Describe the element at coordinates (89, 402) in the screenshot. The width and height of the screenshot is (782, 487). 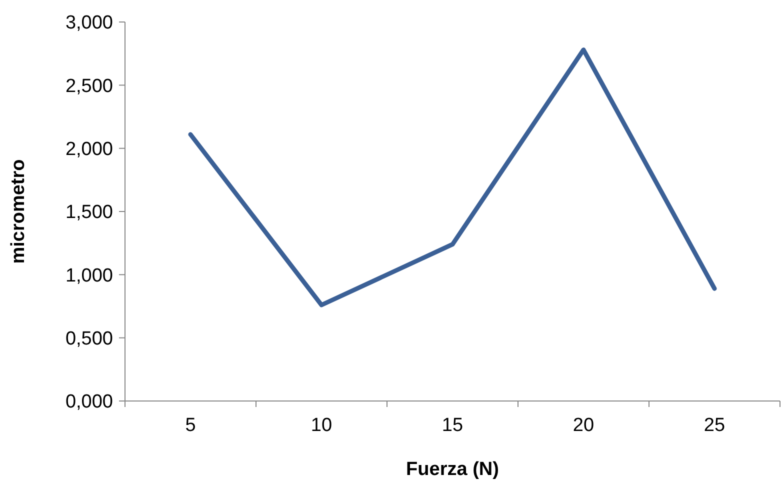
I see `y-tick-label: 0,000` at that location.